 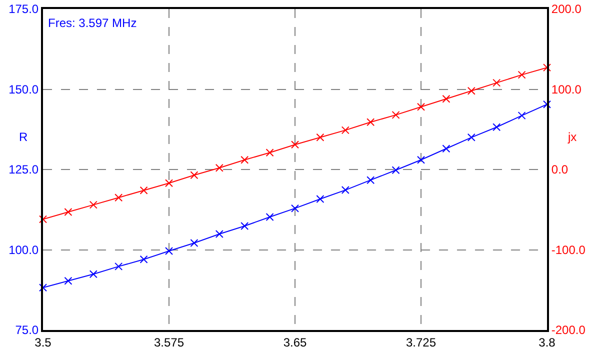 I want to click on y-tick-label: 75.0, so click(x=27, y=330).